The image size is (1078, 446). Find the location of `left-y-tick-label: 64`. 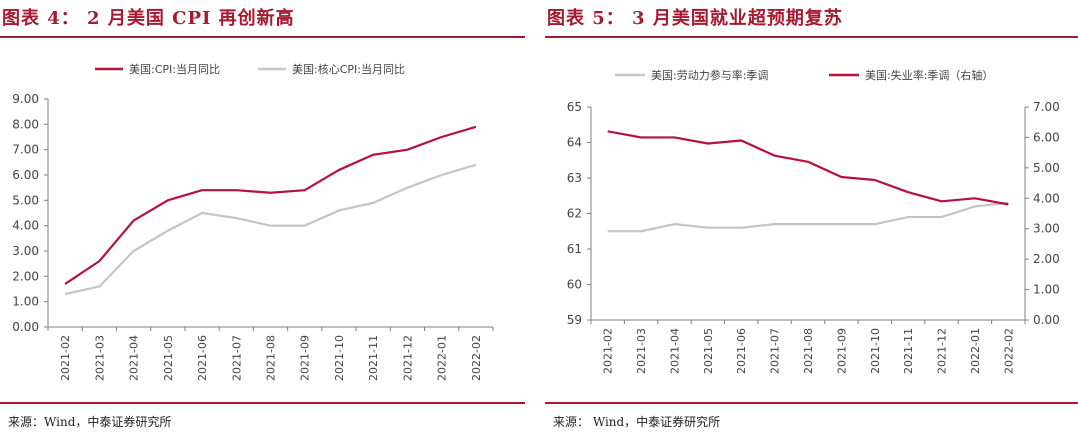

left-y-tick-label: 64 is located at coordinates (574, 143).